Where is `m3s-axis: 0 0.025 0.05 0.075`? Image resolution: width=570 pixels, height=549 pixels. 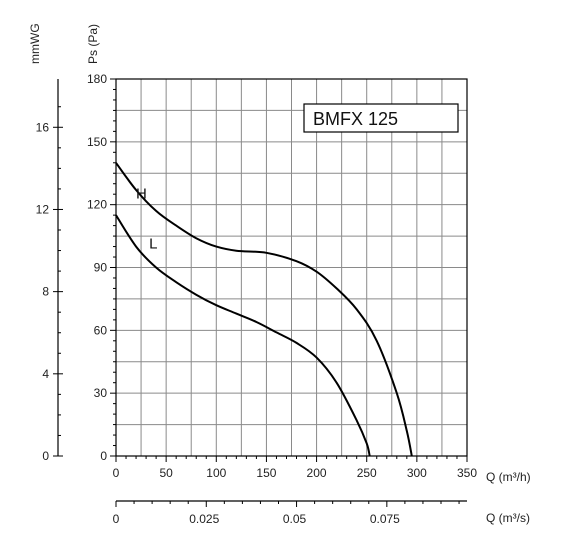
m3s-axis: 0 0.025 0.05 0.075 is located at coordinates (290, 513).